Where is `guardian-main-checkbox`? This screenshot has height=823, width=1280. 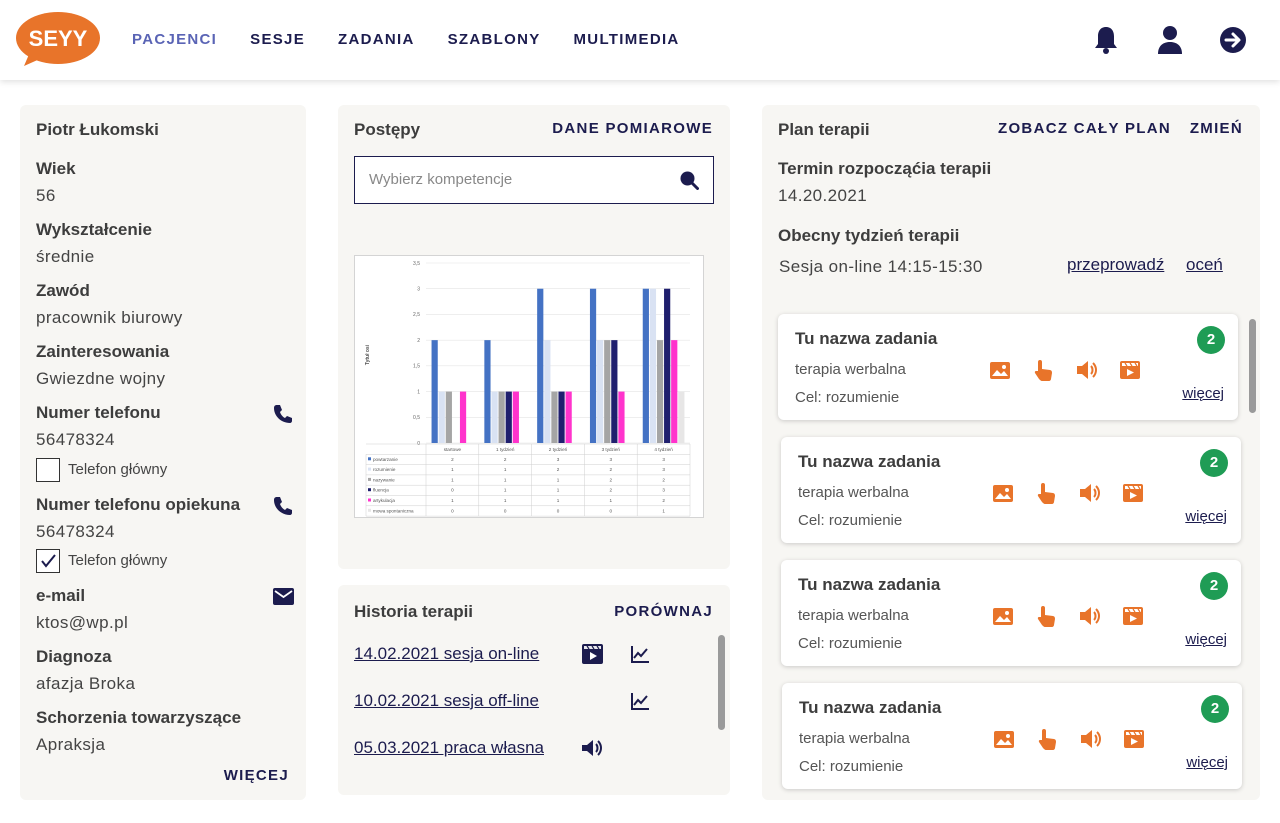 guardian-main-checkbox is located at coordinates (48, 561).